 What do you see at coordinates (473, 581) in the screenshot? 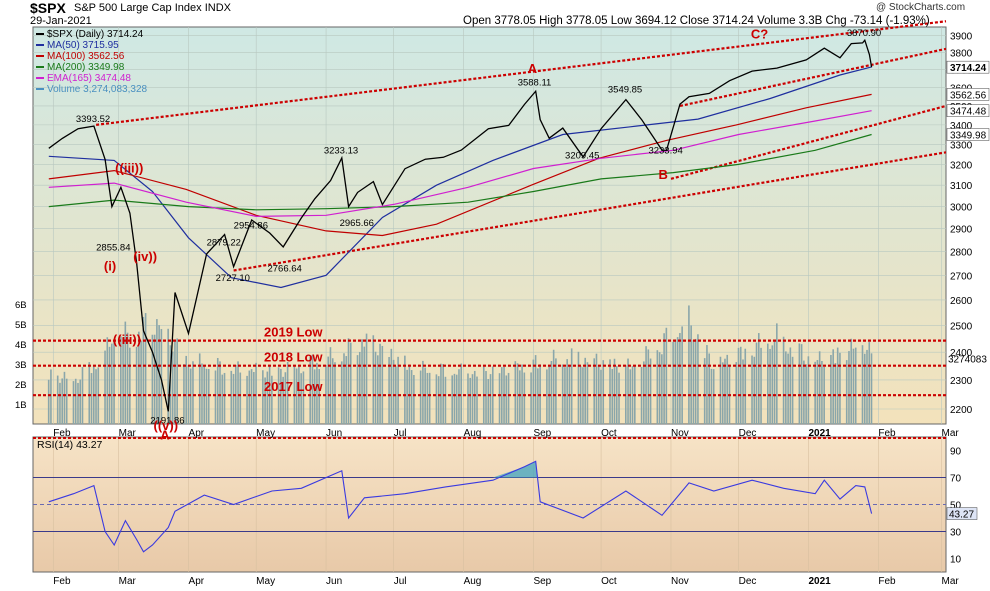
I see `x-tick-label: Aug` at bounding box center [473, 581].